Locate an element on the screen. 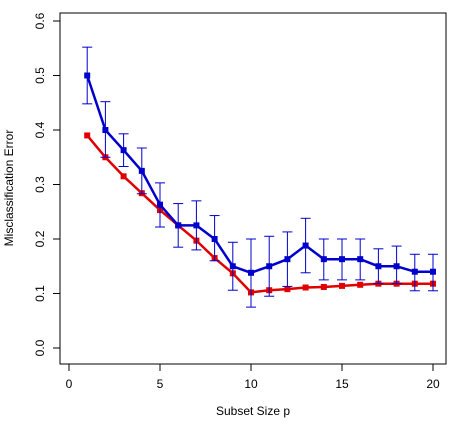 This screenshot has height=425, width=455. y-tick-label: 0.3 is located at coordinates (40, 184).